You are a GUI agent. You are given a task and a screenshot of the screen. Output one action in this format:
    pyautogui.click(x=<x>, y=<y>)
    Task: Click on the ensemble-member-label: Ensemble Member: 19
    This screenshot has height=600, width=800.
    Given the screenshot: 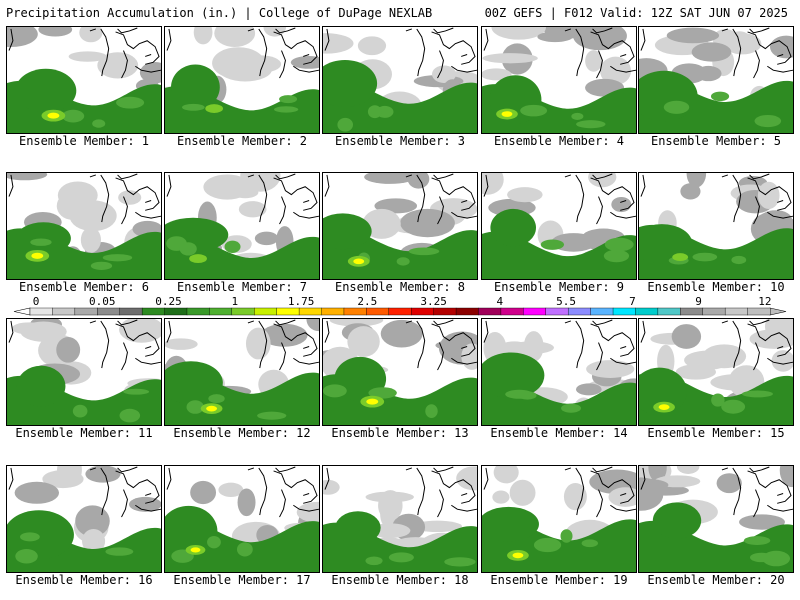 What is the action you would take?
    pyautogui.click(x=559, y=580)
    